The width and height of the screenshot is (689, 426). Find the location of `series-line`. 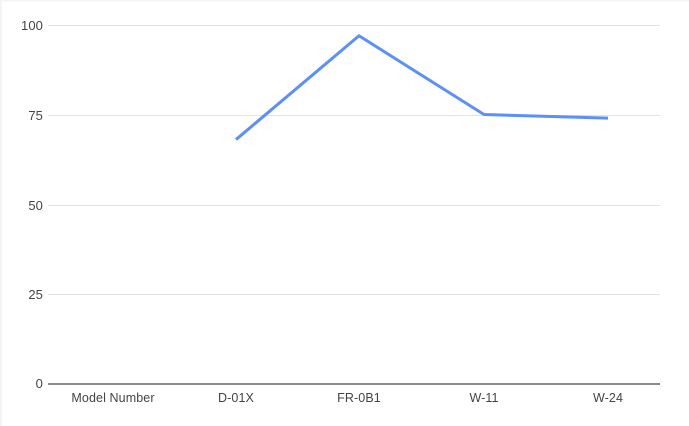

series-line is located at coordinates (422, 87).